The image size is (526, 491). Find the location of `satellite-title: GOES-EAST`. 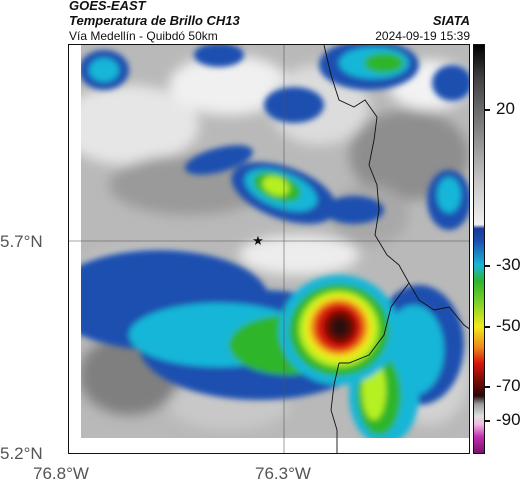

satellite-title: GOES-EAST is located at coordinates (107, 6).